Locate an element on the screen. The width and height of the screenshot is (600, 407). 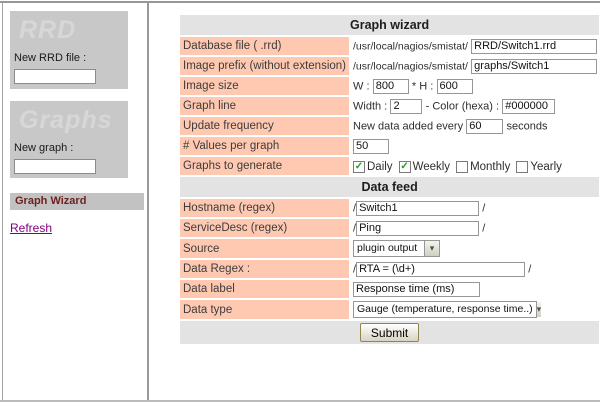
image-path-prefix: /usr/local/nagios/smistat/ is located at coordinates (410, 66).